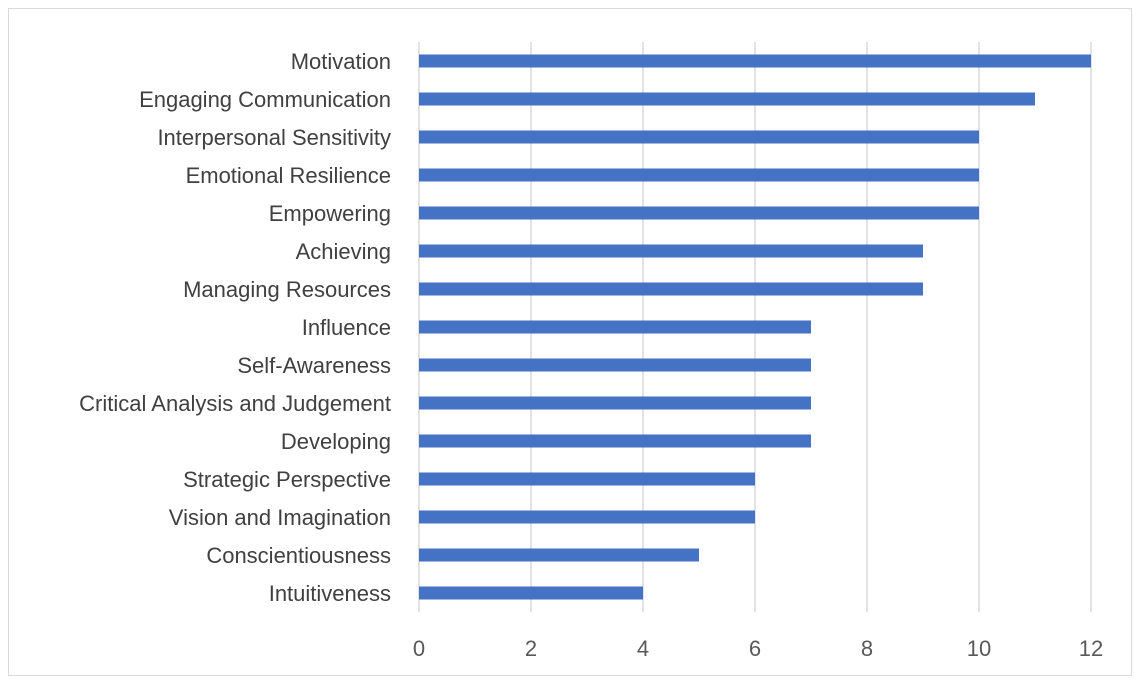  Describe the element at coordinates (274, 137) in the screenshot. I see `category-label-interpersonal-sensitivity: Interpersonal Sensitivity` at that location.